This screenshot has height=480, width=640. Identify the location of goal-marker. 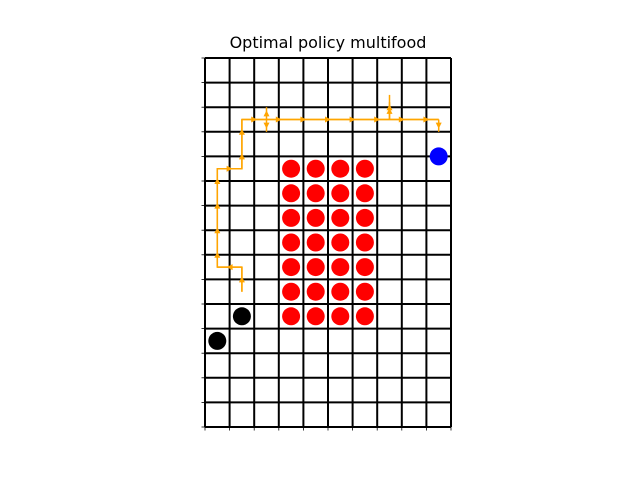
(438, 156).